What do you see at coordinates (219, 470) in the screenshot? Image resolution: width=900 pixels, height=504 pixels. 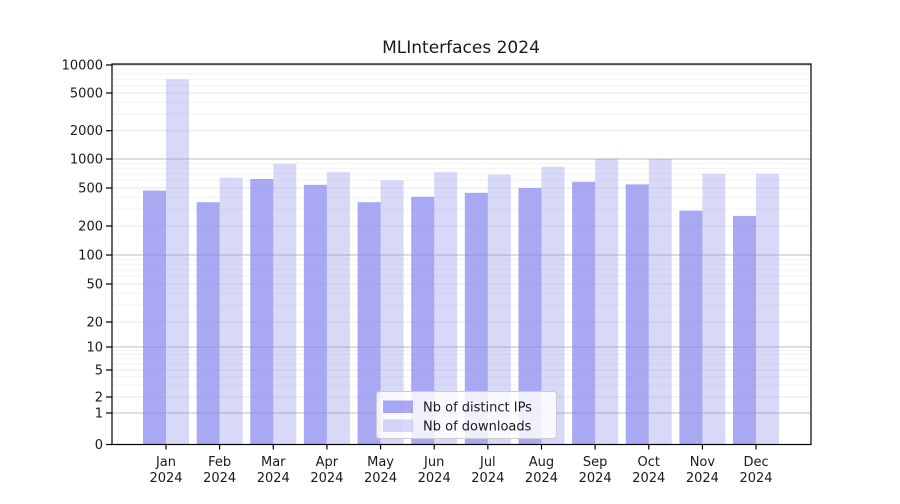 I see `x-tick-label: Feb 2024` at bounding box center [219, 470].